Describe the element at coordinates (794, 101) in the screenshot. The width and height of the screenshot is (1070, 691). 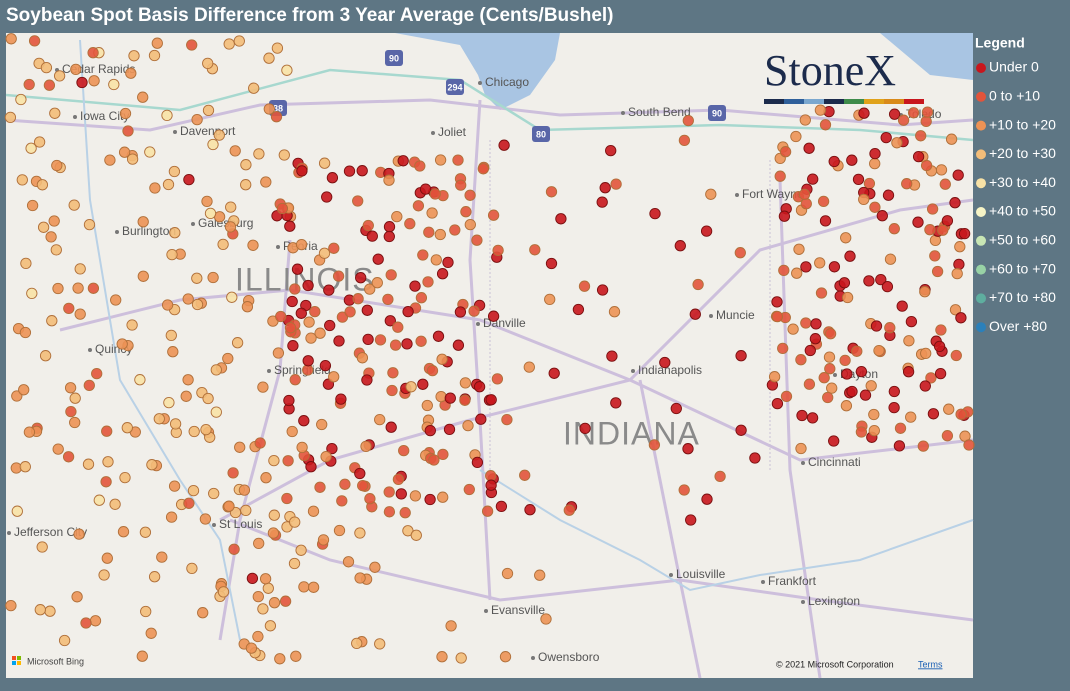
I see `logo-bar` at that location.